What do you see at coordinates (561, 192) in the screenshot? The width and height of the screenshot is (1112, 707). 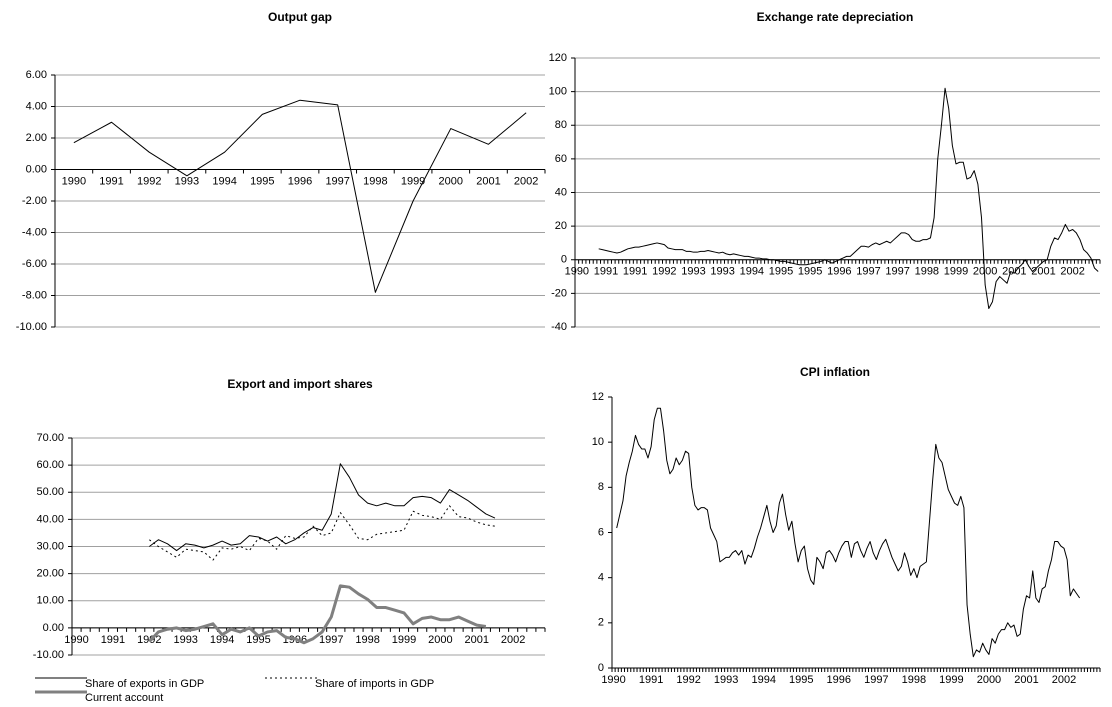 I see `y-tick-label: 40` at bounding box center [561, 192].